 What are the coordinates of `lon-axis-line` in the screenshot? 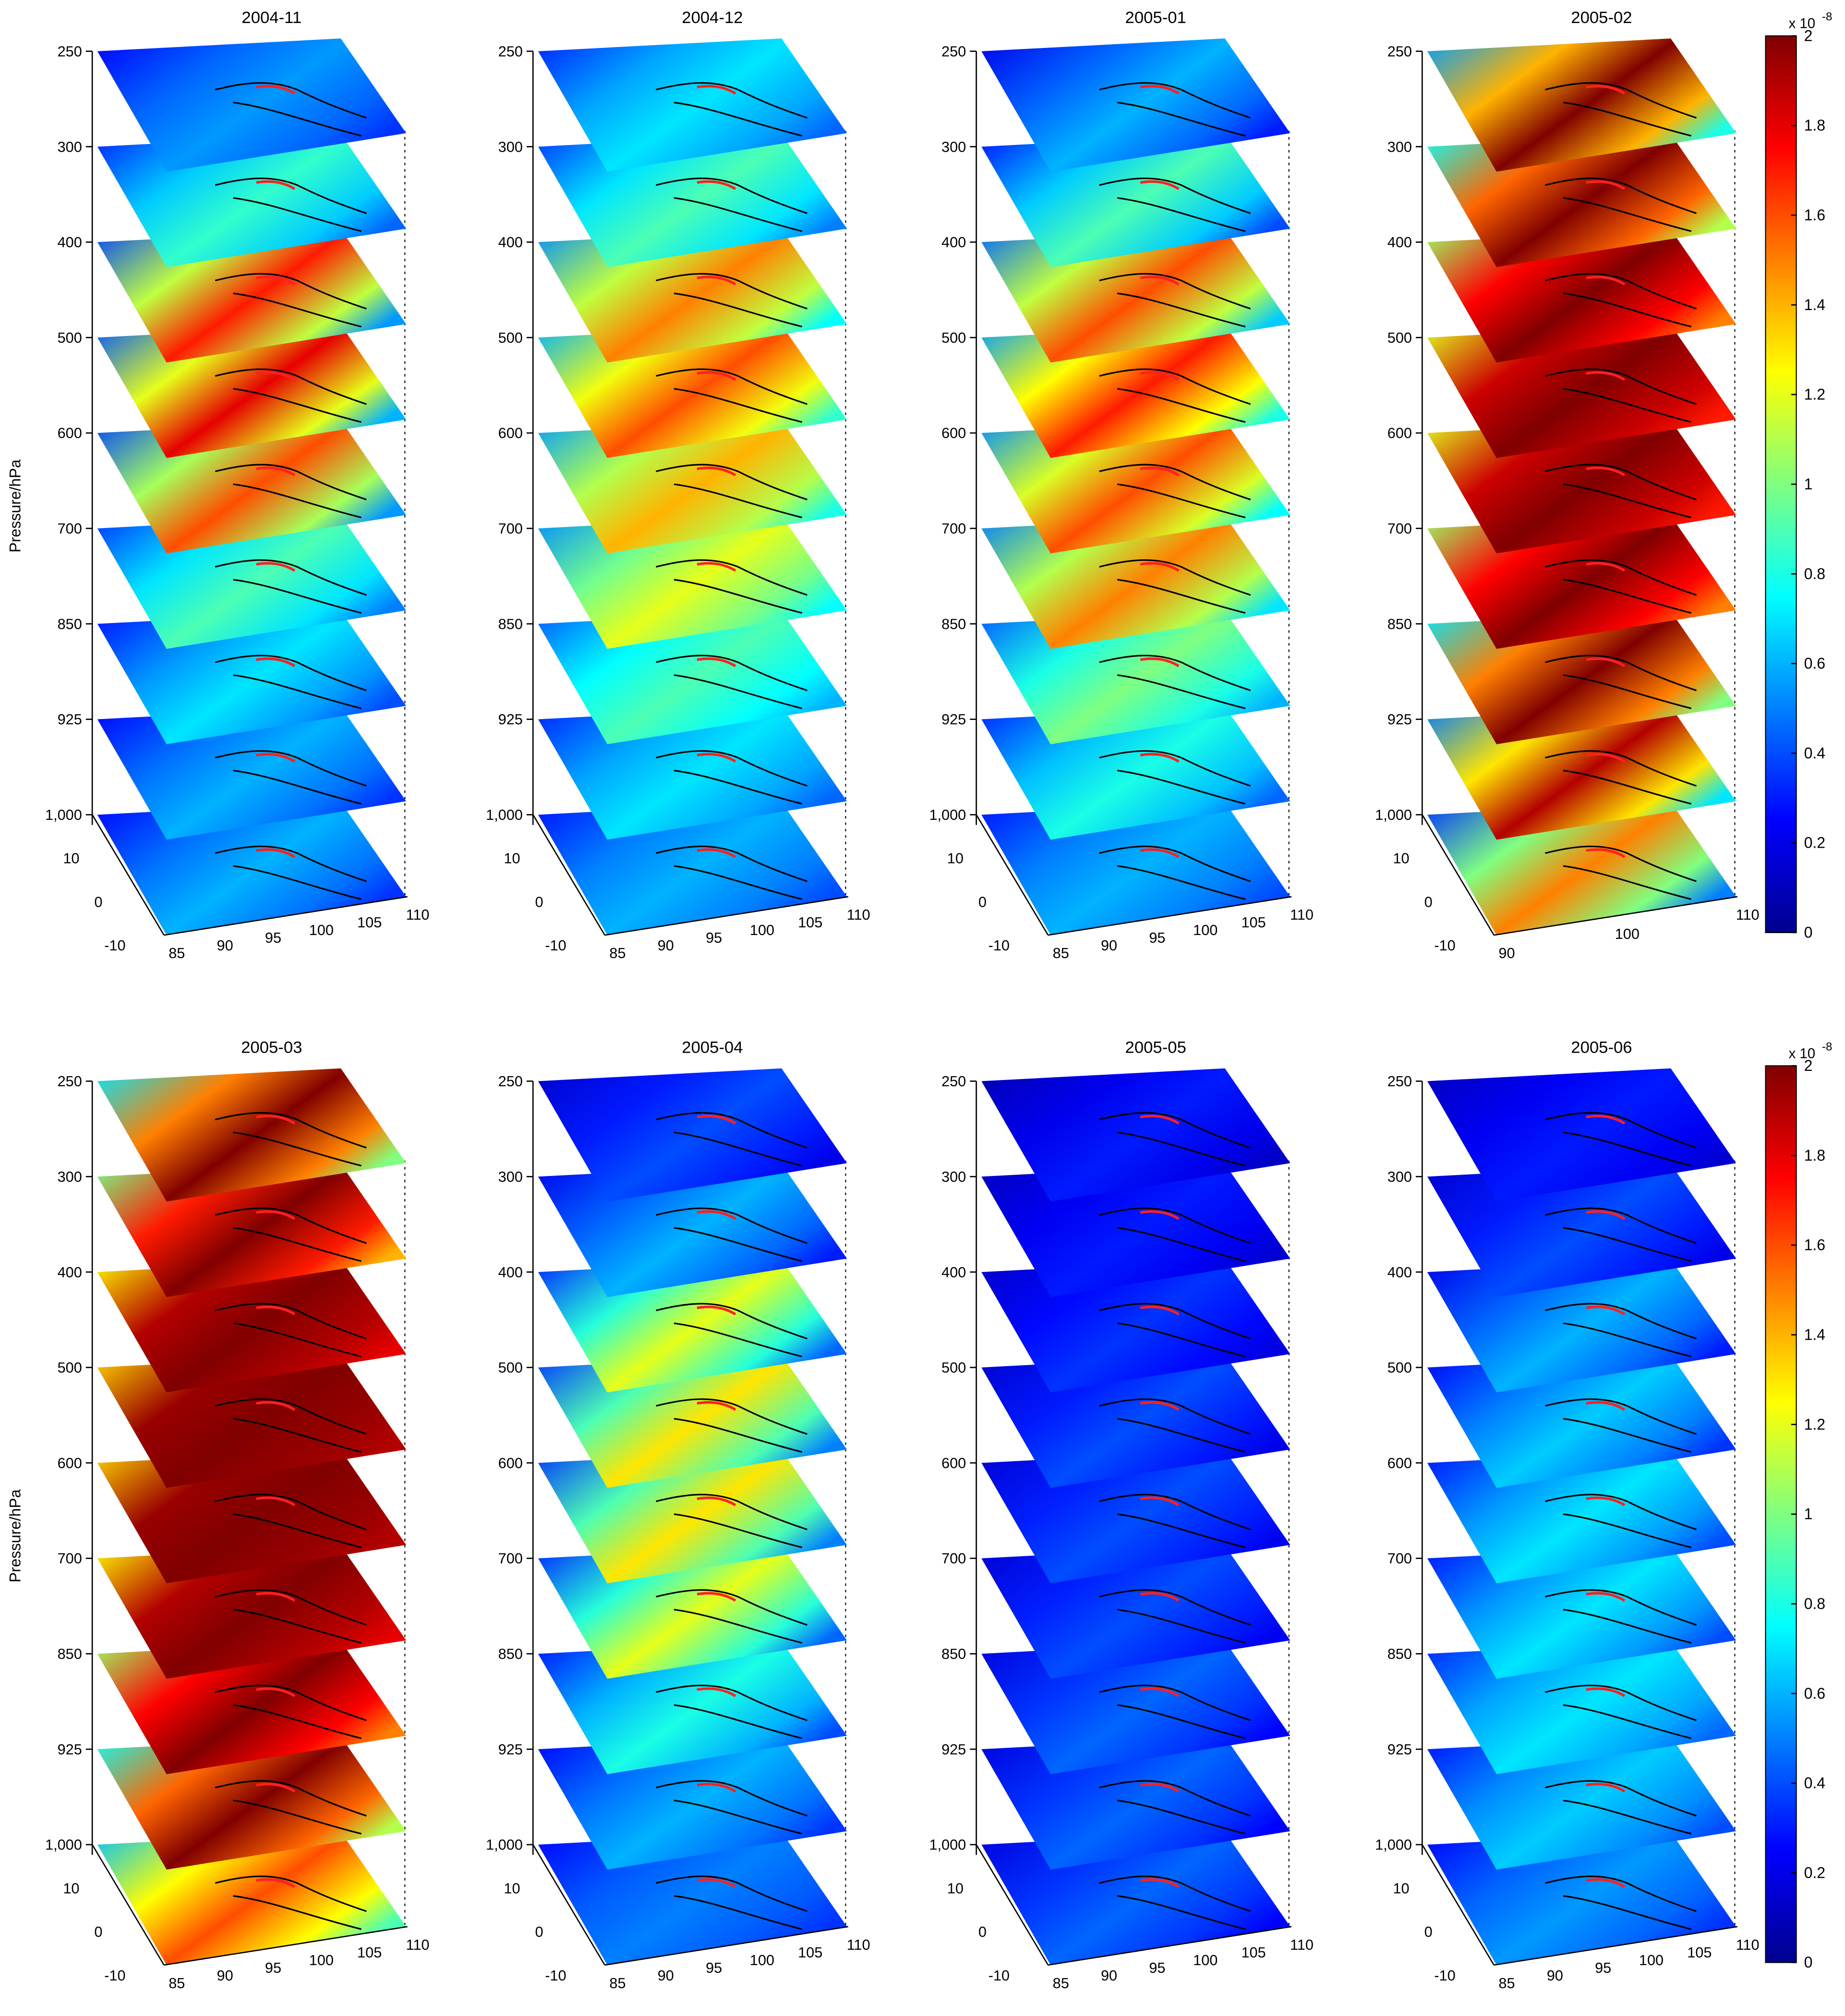 It's located at (286, 1946).